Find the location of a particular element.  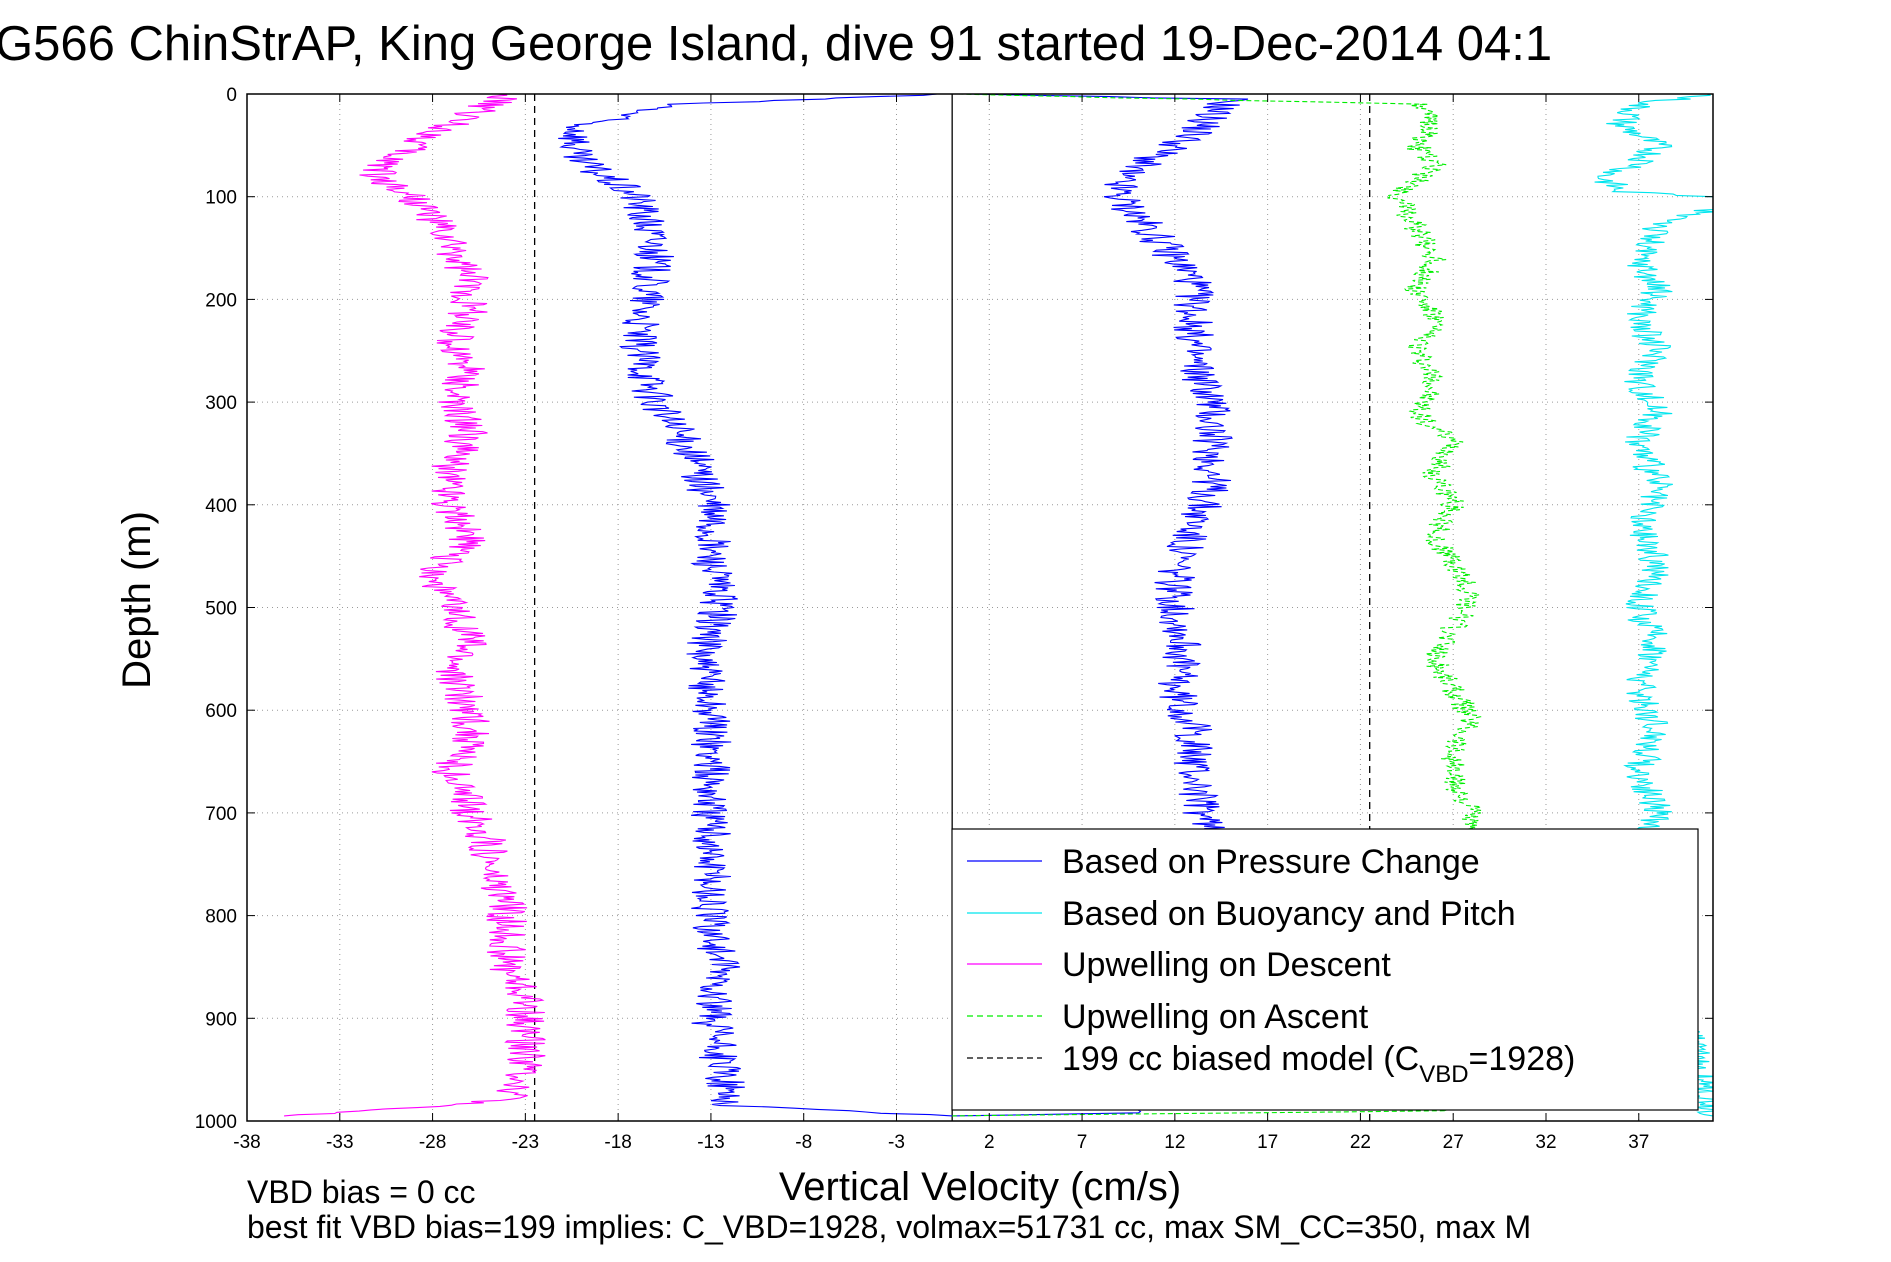

y-tick-label: 700 is located at coordinates (221, 814).